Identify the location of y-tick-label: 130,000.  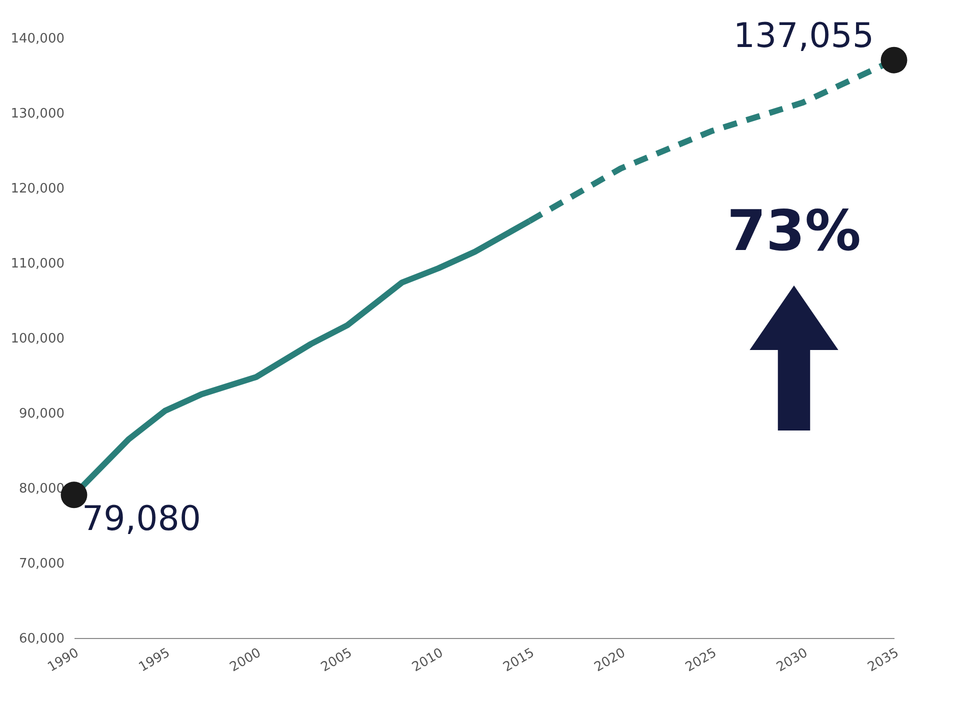
(37, 114).